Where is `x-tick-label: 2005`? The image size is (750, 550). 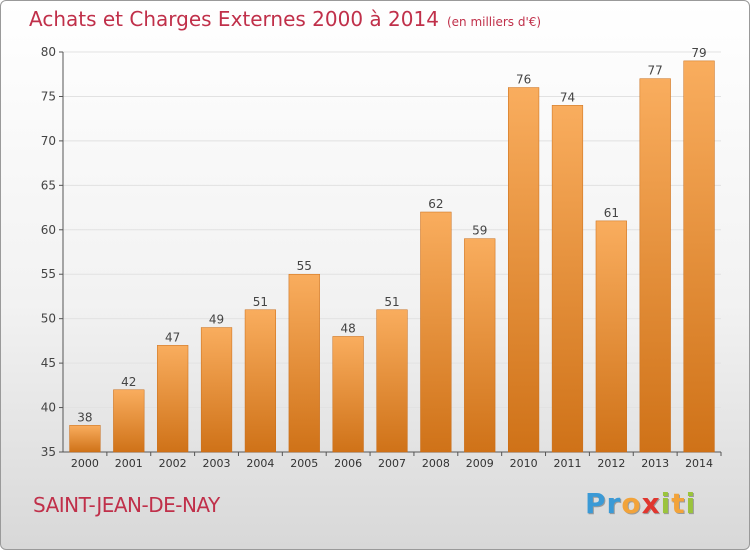
x-tick-label: 2005 is located at coordinates (304, 463).